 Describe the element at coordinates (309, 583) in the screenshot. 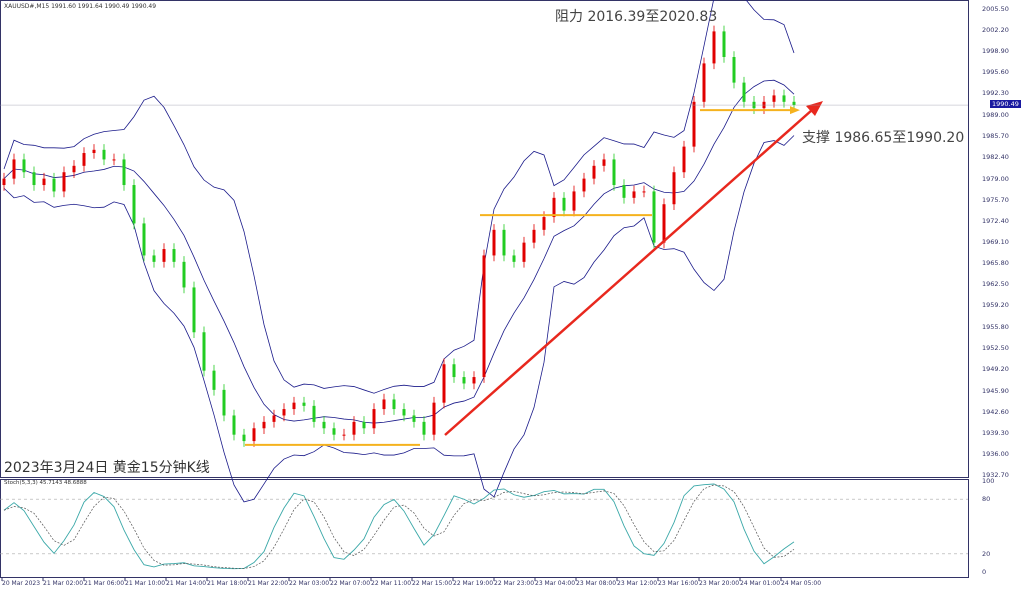

I see `x-tick-label: 22 Mar 03:00` at that location.